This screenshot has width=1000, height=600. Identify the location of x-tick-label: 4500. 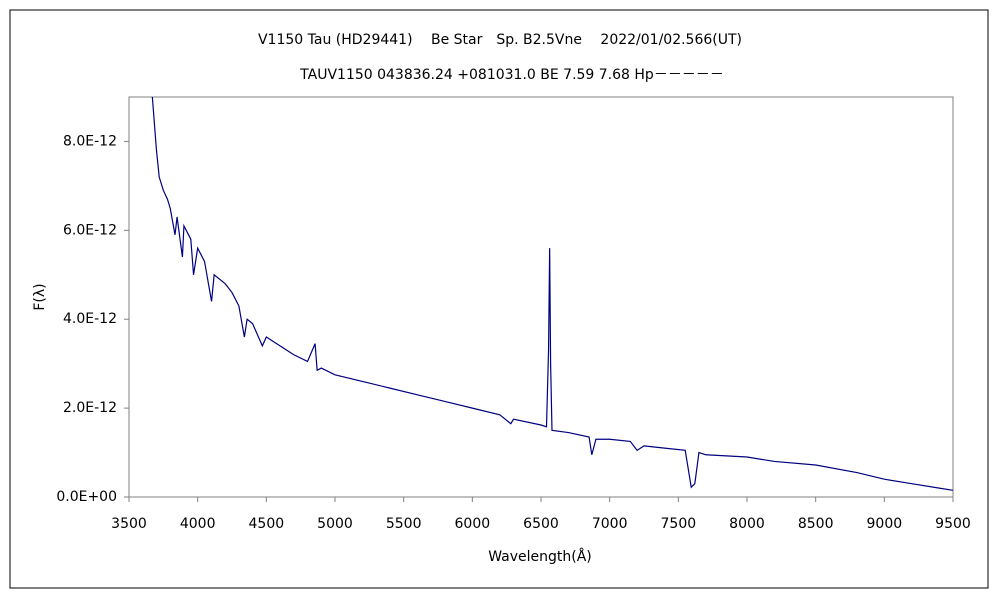
(267, 524).